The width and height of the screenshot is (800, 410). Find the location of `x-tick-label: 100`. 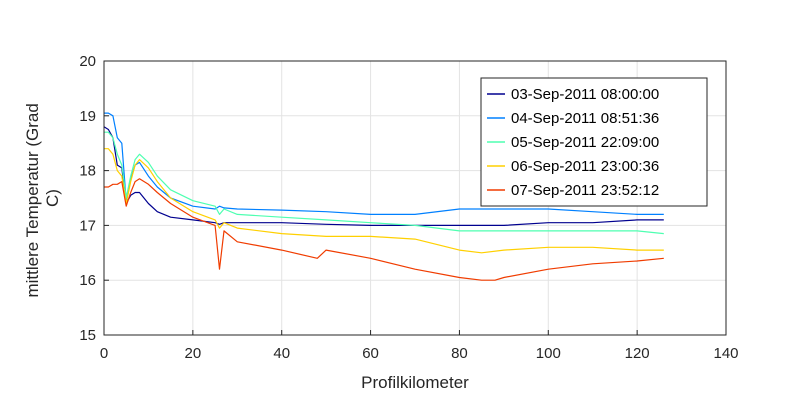

x-tick-label: 100 is located at coordinates (548, 353).